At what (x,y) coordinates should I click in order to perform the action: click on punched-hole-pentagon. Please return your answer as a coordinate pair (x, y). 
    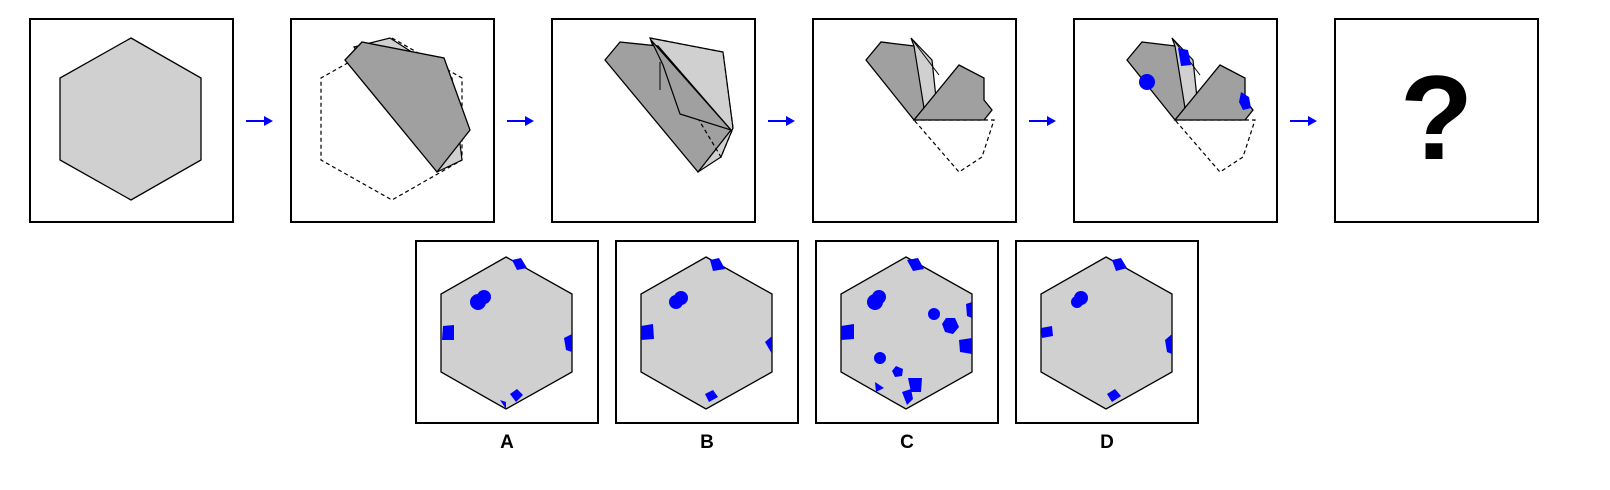
    Looking at the image, I should click on (1245, 101).